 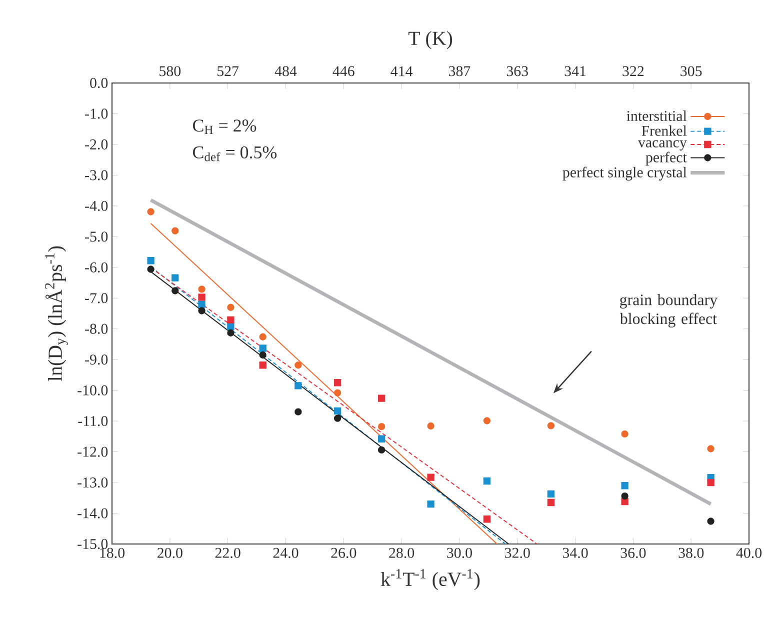 I want to click on x-tick-label: 24.0, so click(x=285, y=553).